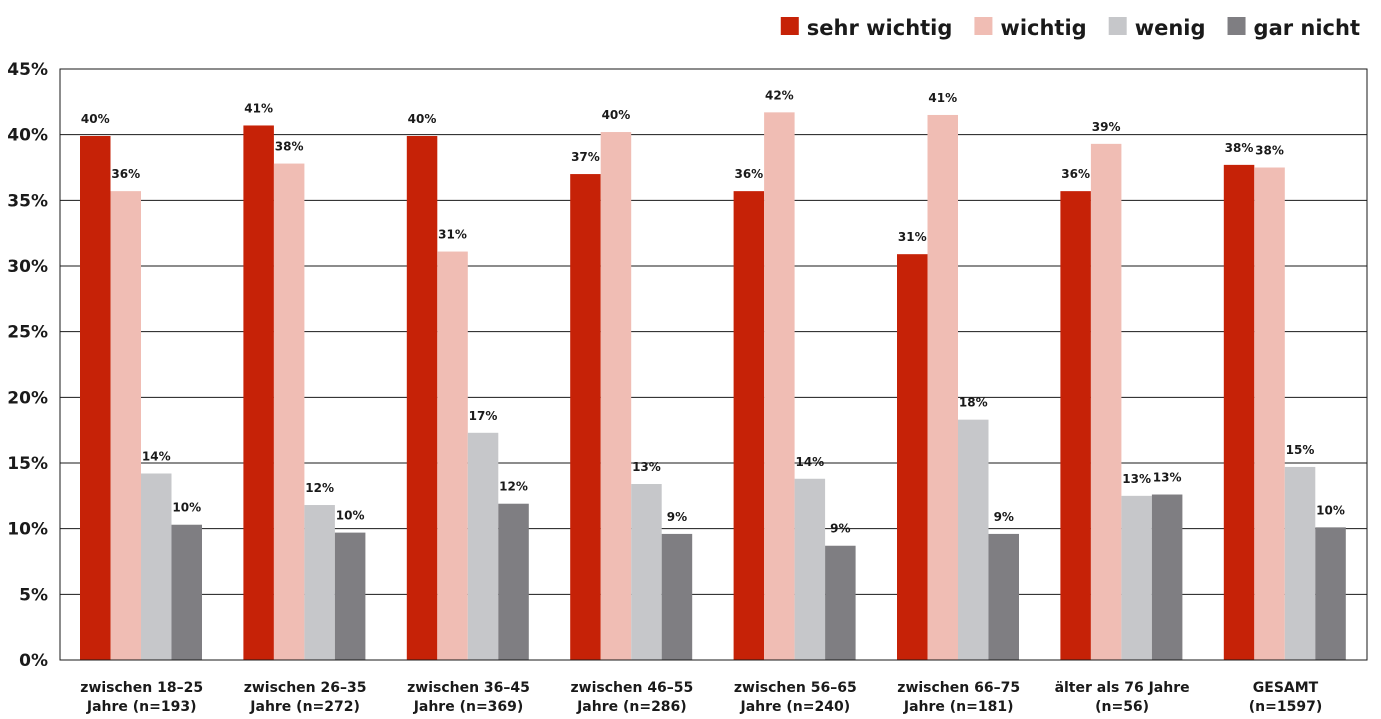 Image resolution: width=1381 pixels, height=719 pixels. I want to click on x-tick-label: älter als 76 Jahre, so click(1122, 688).